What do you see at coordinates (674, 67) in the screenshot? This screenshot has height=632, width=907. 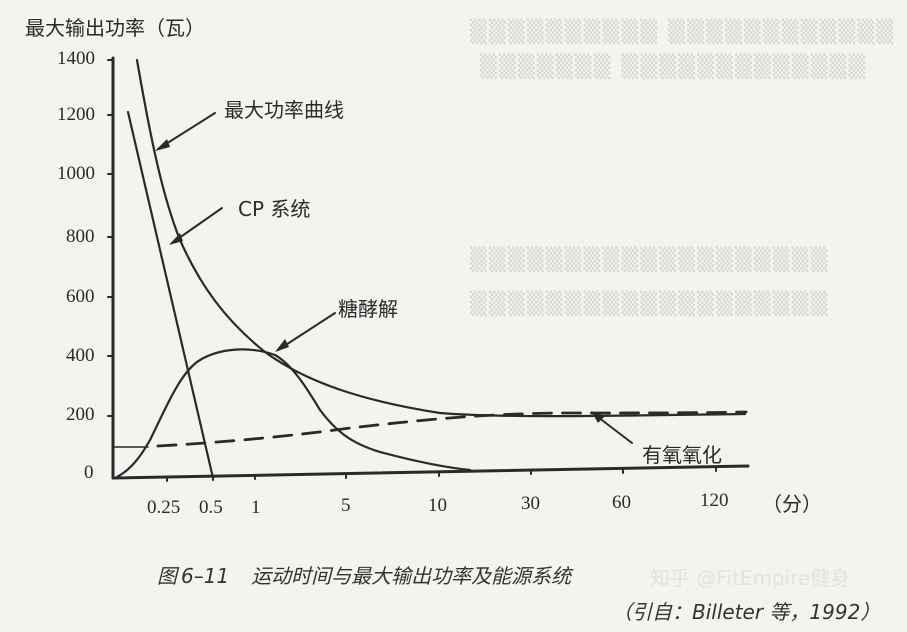 I see `bleed-through-text: ▒▒▒▒▒▒▒ ▒▒▒▒▒▒▒▒▒▒▒▒▒` at bounding box center [674, 67].